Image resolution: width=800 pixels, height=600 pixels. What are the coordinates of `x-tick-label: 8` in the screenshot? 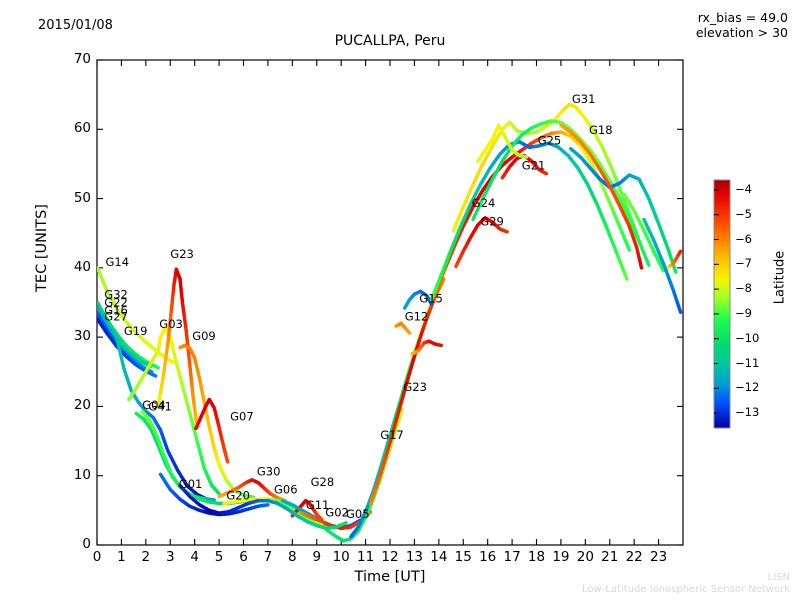 It's located at (292, 557).